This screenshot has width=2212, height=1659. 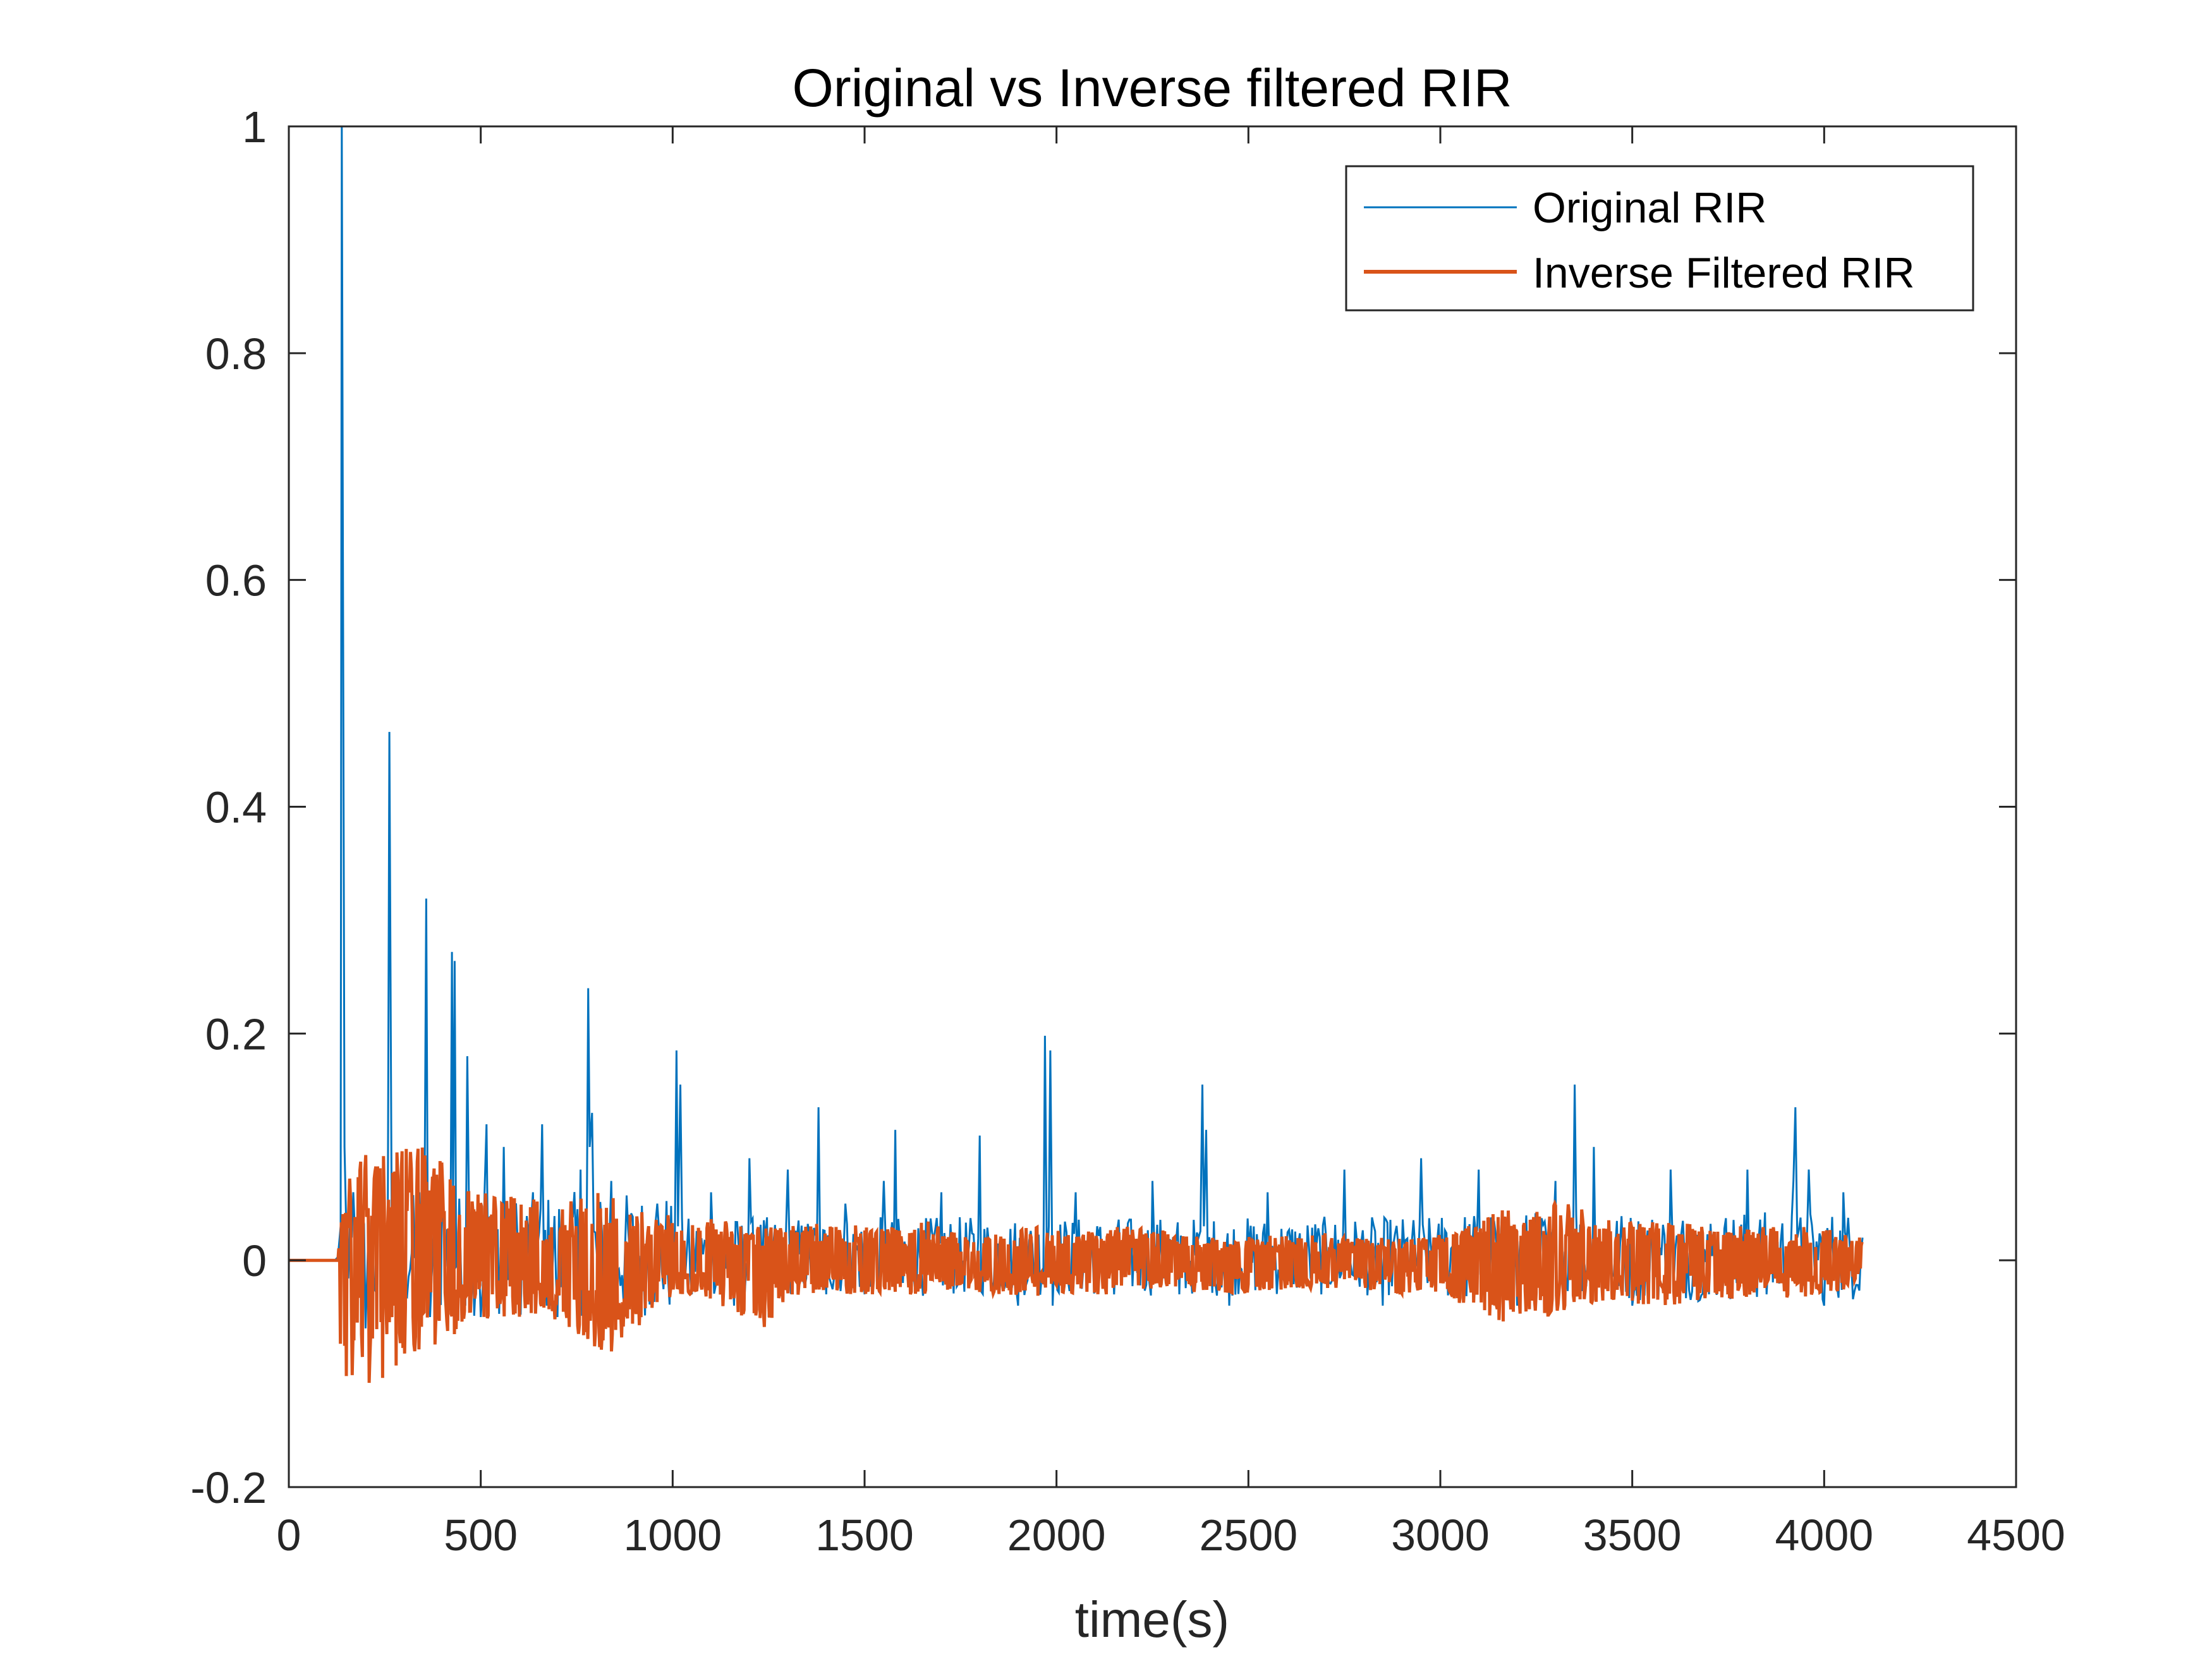 What do you see at coordinates (864, 1535) in the screenshot?
I see `x-tick-label: 1500` at bounding box center [864, 1535].